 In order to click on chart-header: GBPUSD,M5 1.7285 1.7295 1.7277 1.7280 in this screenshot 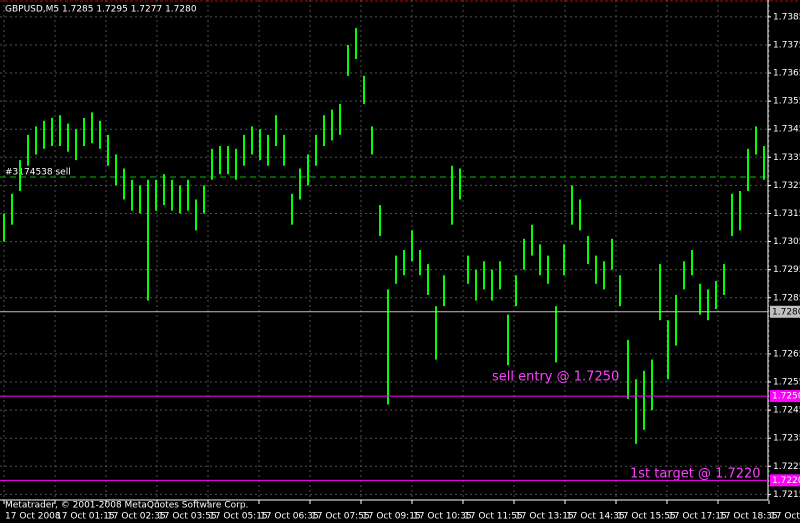, I will do `click(101, 10)`.